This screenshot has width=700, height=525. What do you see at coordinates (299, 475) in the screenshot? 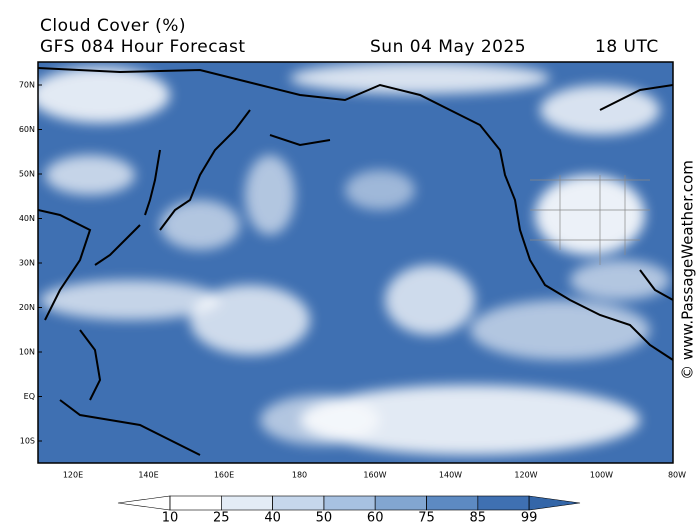
I see `lon-label: 180` at bounding box center [299, 475].